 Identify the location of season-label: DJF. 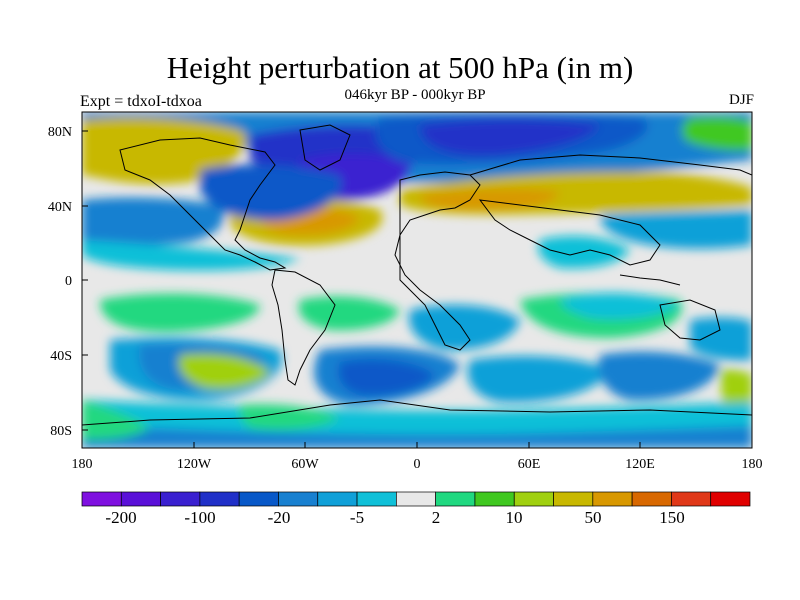
(741, 100).